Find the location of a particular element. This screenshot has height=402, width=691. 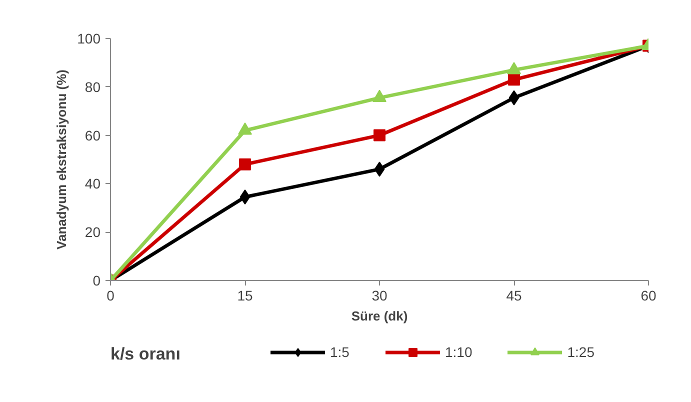

x-tick-label: 45 is located at coordinates (514, 296).